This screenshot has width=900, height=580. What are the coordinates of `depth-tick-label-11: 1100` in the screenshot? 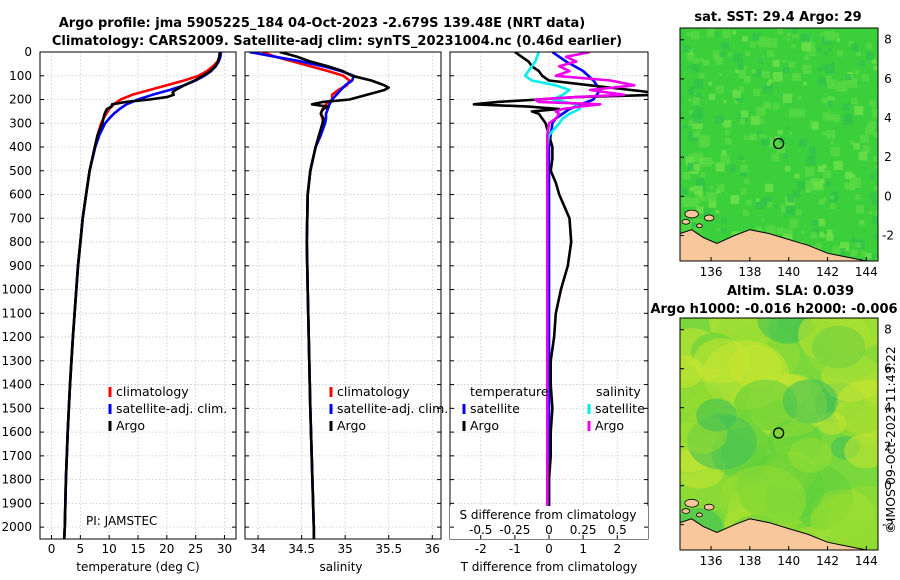 It's located at (16, 313).